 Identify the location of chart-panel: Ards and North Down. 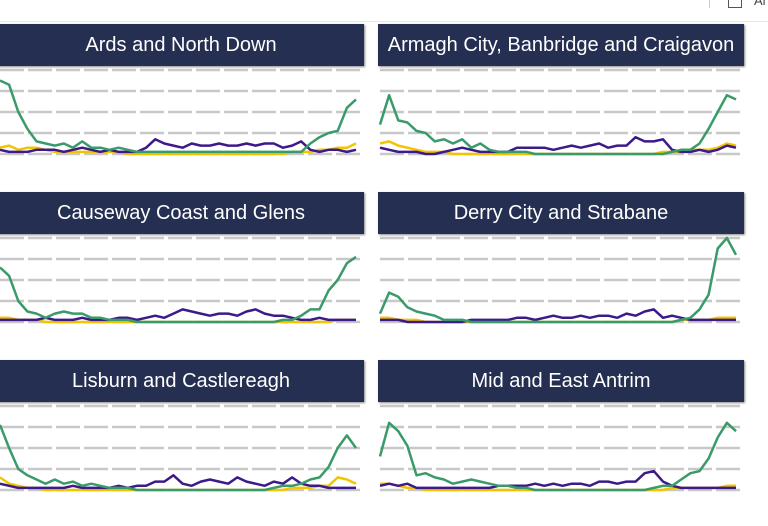
(182, 107).